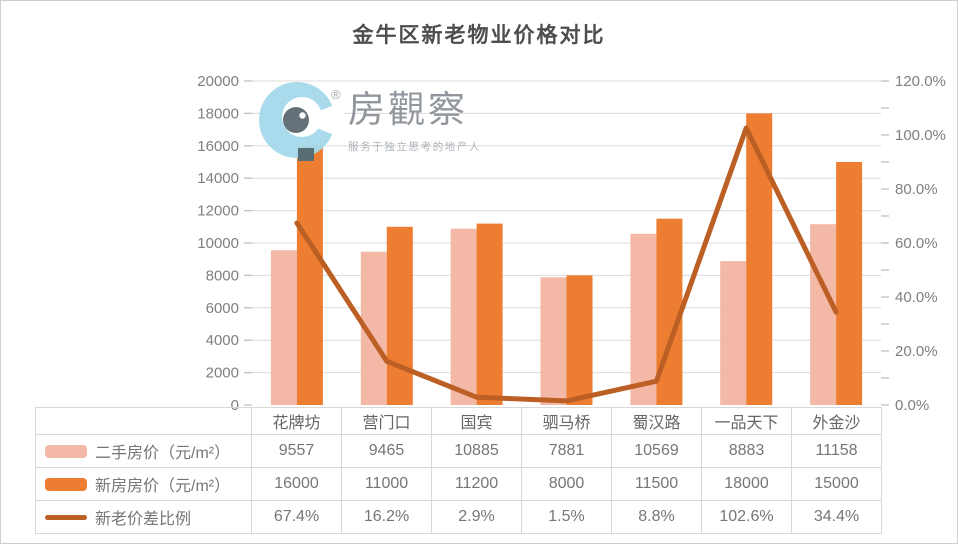  I want to click on value-cell-1-2: 11200, so click(476, 484).